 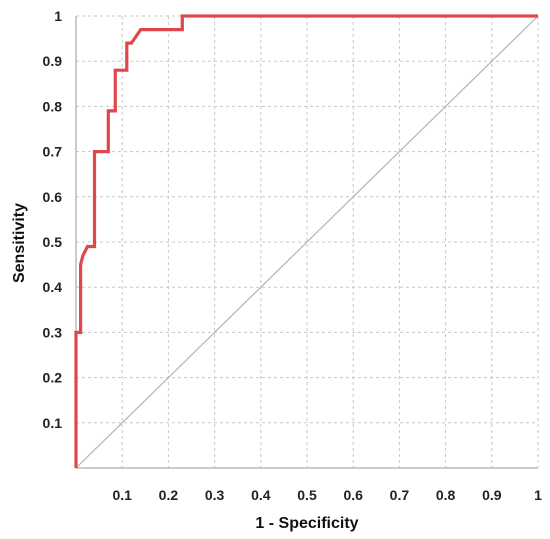 What do you see at coordinates (446, 495) in the screenshot?
I see `x-tick-label: 0.8` at bounding box center [446, 495].